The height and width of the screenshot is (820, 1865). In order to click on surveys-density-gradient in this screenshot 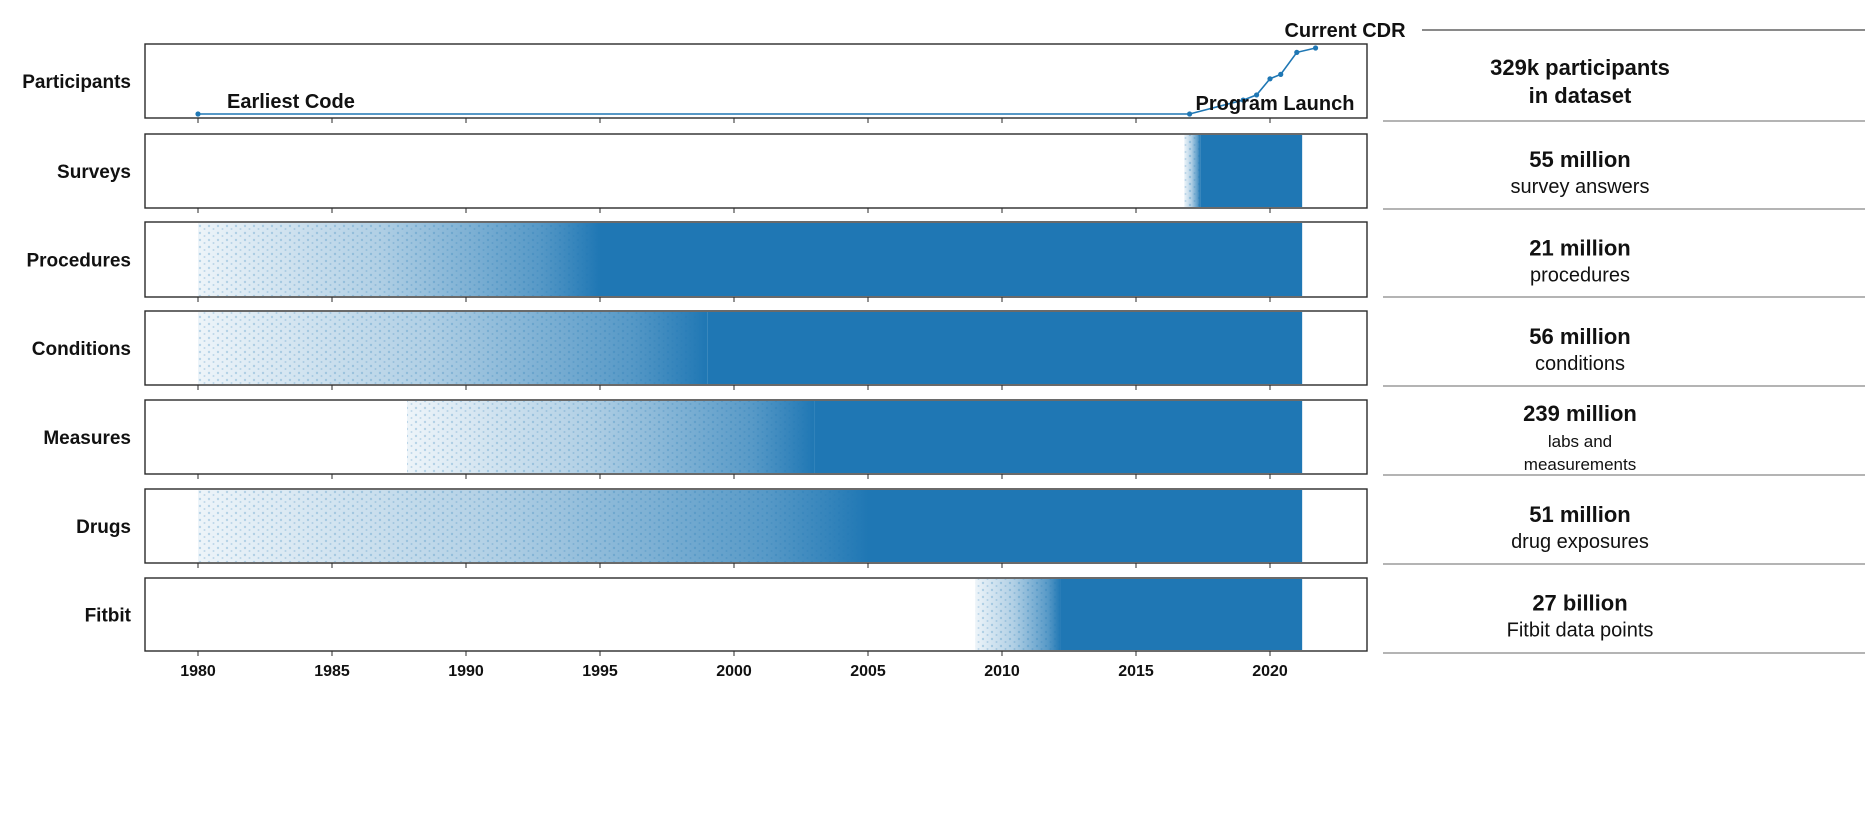, I will do `click(1192, 171)`.